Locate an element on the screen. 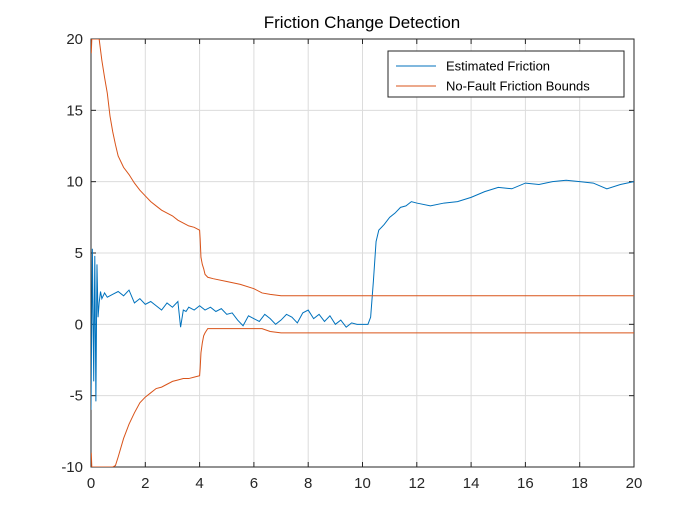 Image resolution: width=700 pixels, height=525 pixels. legend-box is located at coordinates (506, 74).